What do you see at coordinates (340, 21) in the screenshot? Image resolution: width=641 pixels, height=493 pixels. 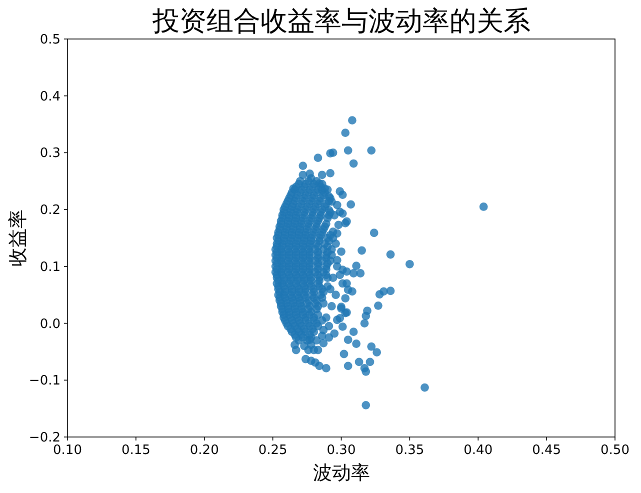 I see `chart-title: 投资组合收益率与波动率的关系` at bounding box center [340, 21].